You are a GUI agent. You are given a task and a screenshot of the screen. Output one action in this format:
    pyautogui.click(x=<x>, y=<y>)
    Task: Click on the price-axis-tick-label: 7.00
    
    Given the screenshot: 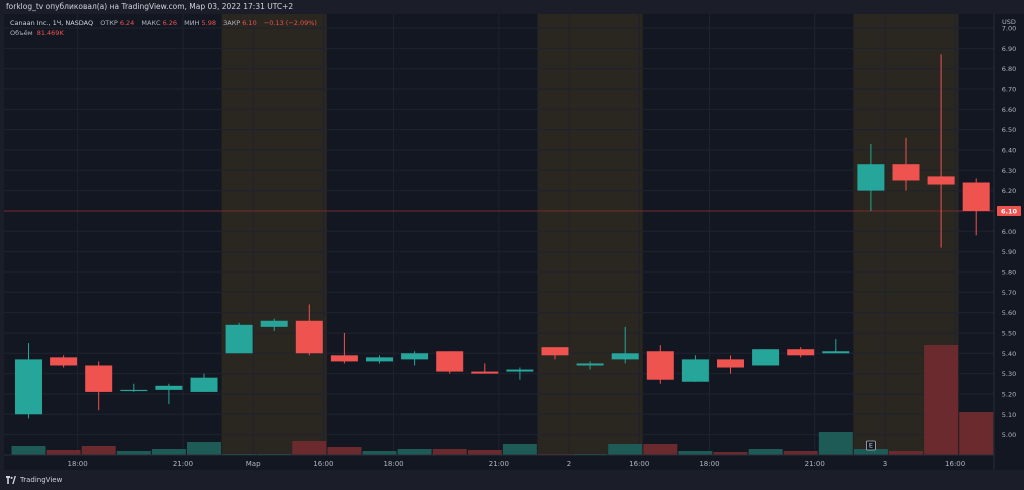 What is the action you would take?
    pyautogui.click(x=1009, y=29)
    